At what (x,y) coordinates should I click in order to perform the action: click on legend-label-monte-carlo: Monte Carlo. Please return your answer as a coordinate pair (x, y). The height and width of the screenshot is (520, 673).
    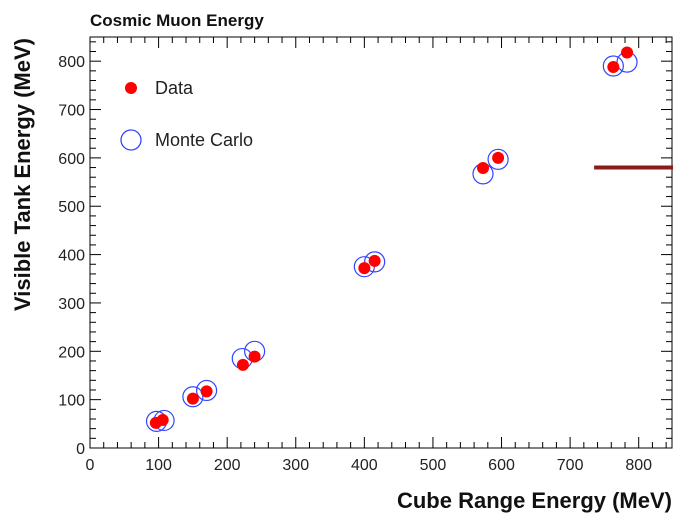
    Looking at the image, I should click on (204, 140).